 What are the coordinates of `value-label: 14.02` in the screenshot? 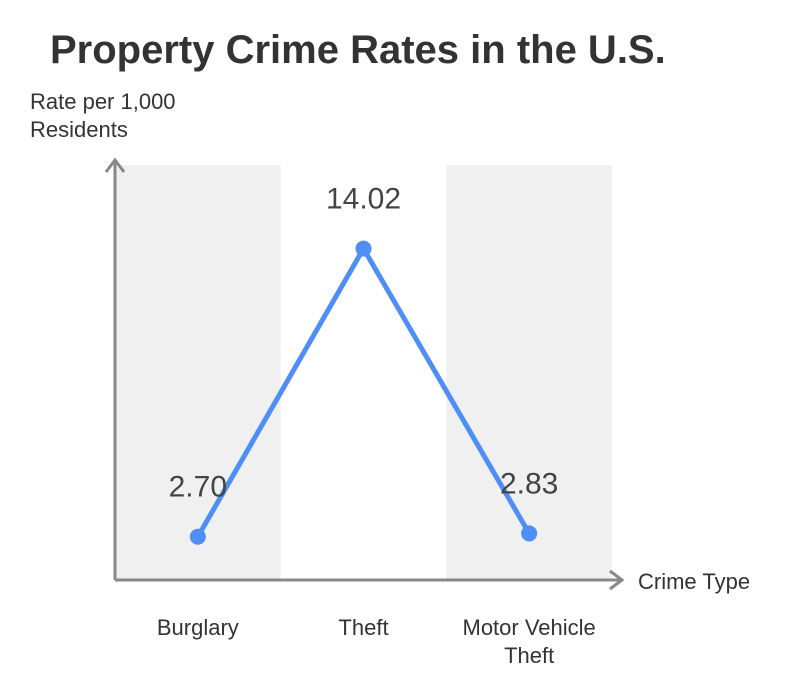 It's located at (363, 199).